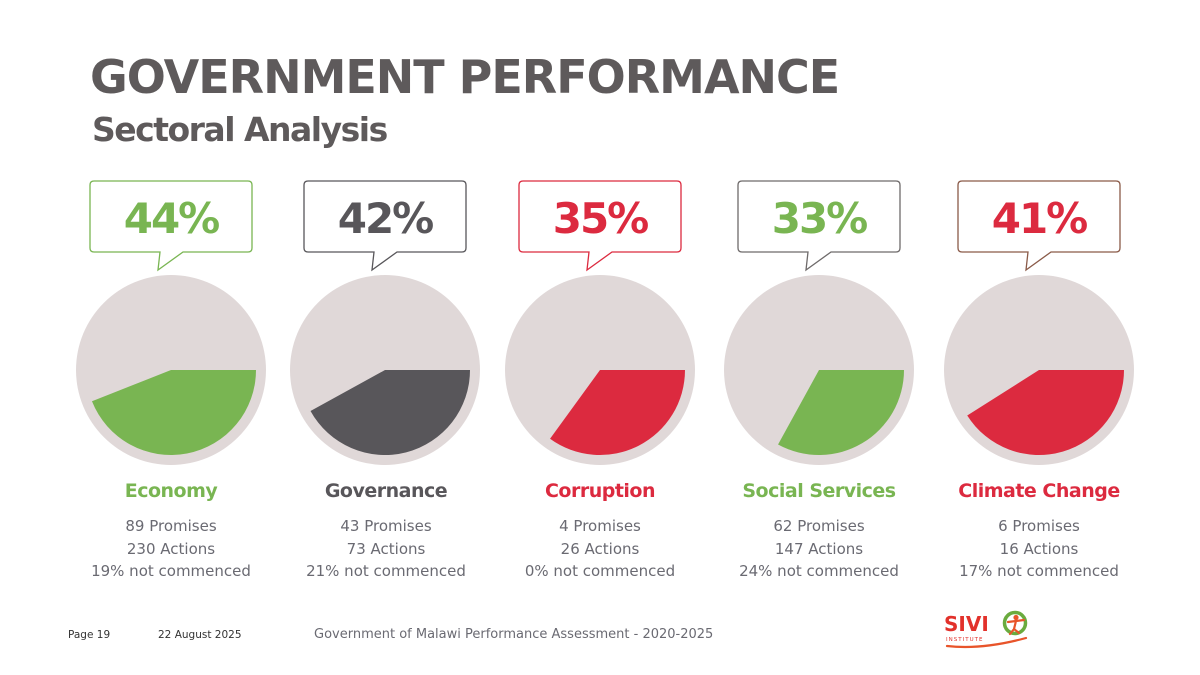 This screenshot has width=1200, height=675. I want to click on sector-promises: 43 Promises, so click(386, 526).